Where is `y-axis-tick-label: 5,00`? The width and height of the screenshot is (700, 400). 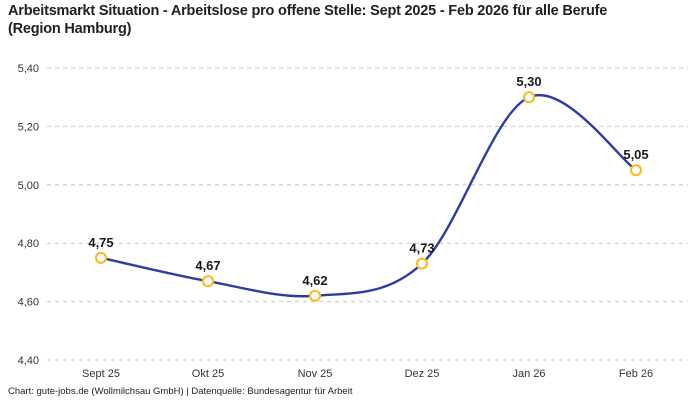 y-axis-tick-label: 5,00 is located at coordinates (28, 186).